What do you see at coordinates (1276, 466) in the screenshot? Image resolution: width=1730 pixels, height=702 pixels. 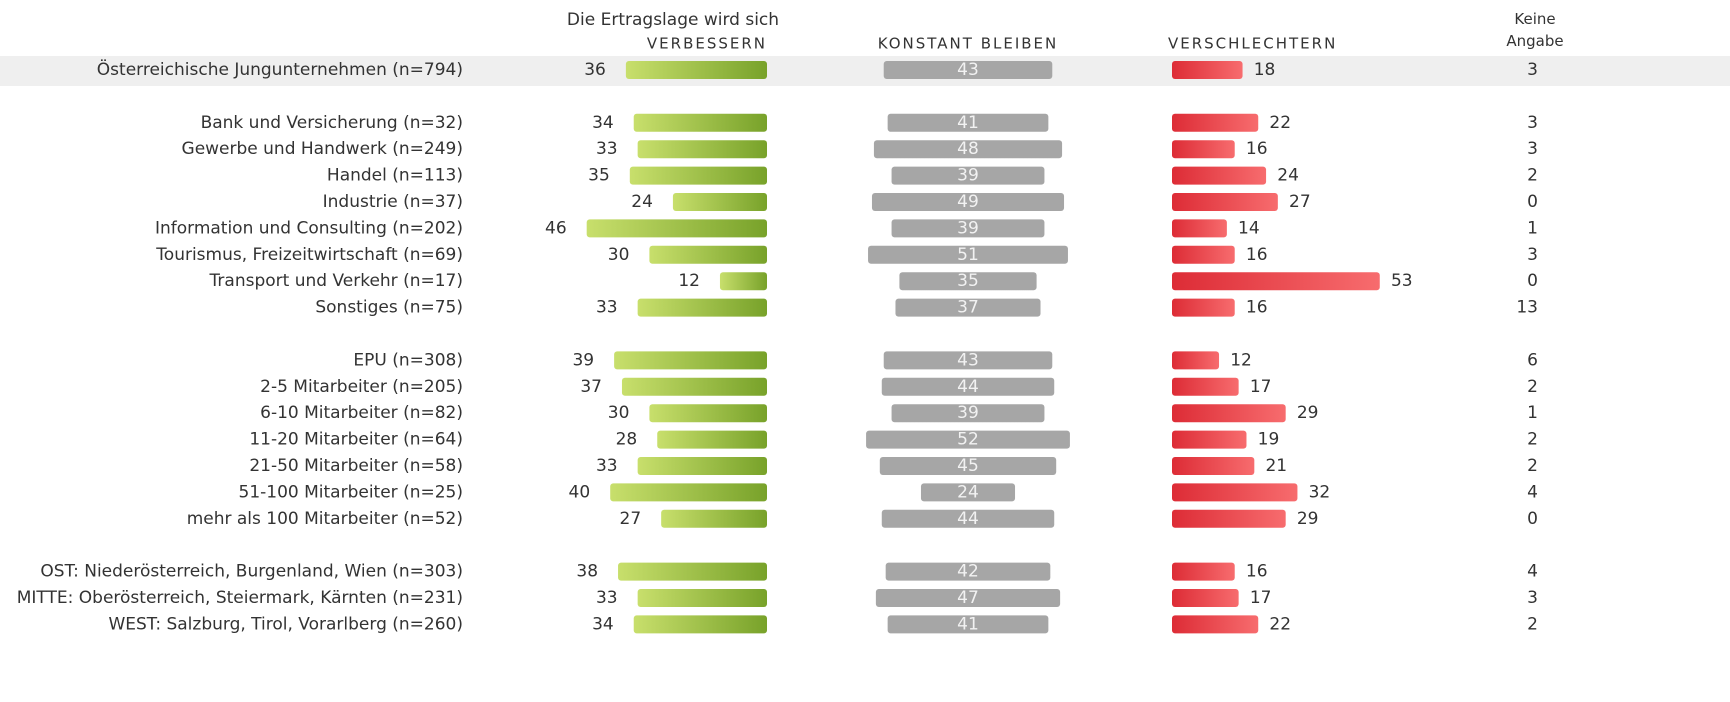 I see `value-label: 21` at bounding box center [1276, 466].